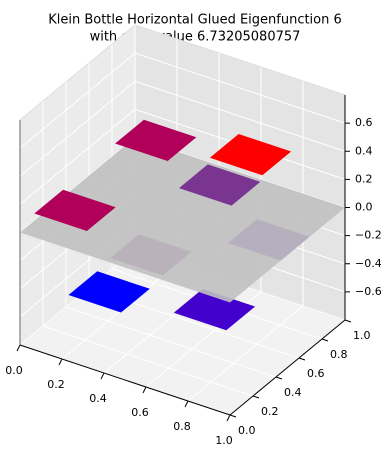  I want to click on x-tick-label: 1.0, so click(224, 440).